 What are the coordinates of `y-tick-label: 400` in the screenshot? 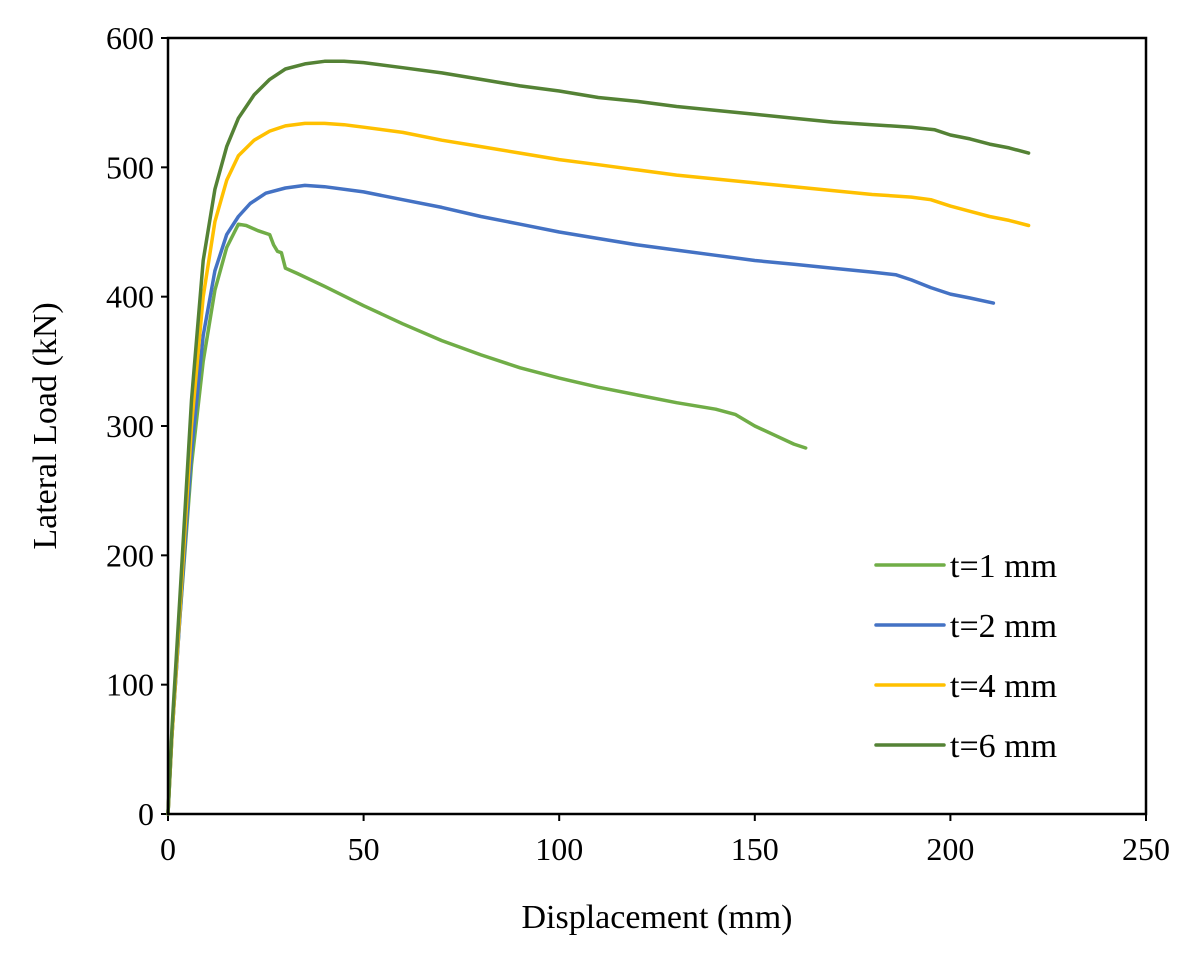 It's located at (130, 297).